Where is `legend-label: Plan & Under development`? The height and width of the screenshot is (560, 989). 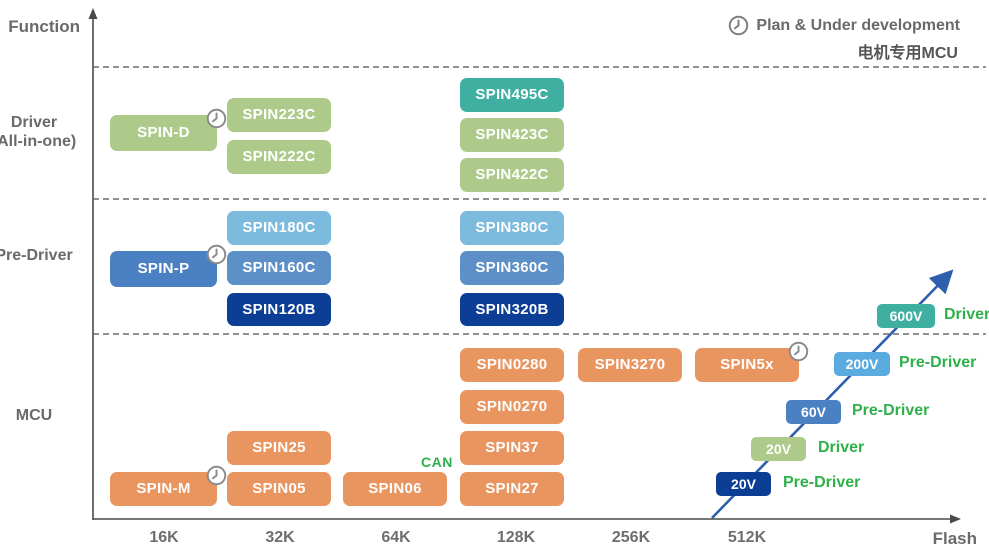
legend-label: Plan & Under development is located at coordinates (858, 25).